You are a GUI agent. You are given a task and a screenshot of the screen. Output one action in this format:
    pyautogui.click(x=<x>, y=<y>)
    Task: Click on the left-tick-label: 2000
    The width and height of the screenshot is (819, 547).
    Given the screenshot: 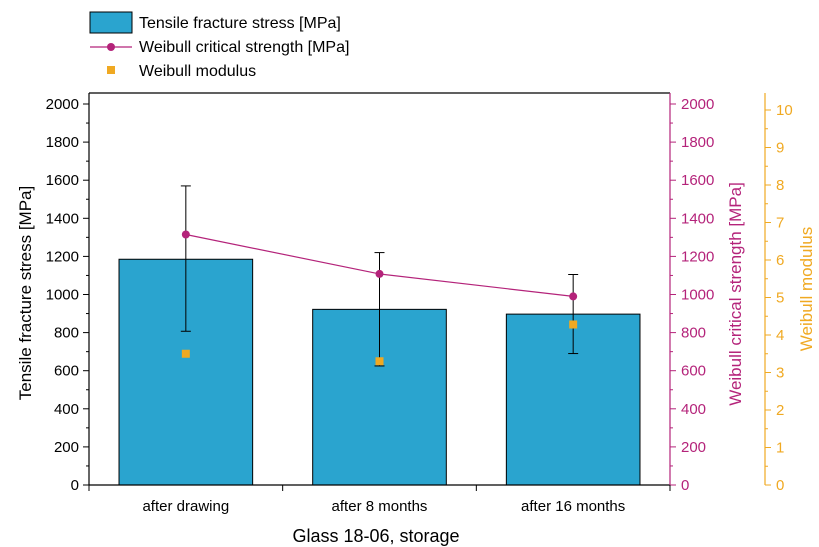 What is the action you would take?
    pyautogui.click(x=62, y=104)
    